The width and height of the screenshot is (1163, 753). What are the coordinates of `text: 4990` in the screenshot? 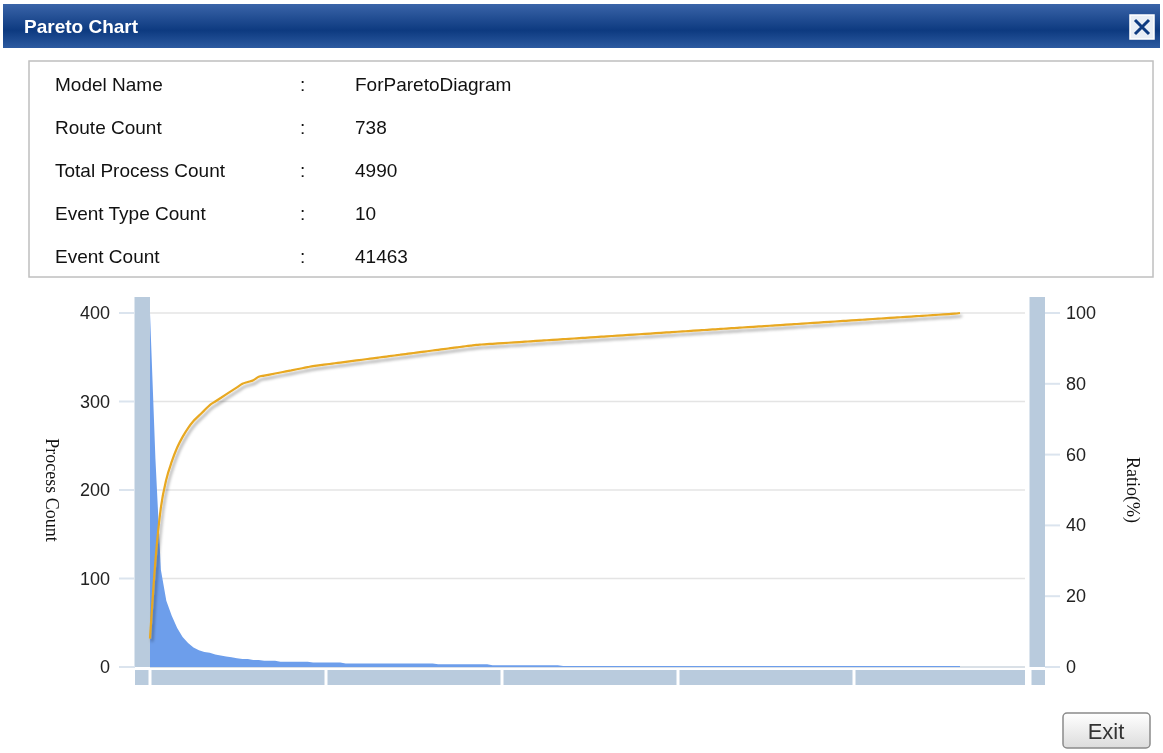 It's located at (376, 170).